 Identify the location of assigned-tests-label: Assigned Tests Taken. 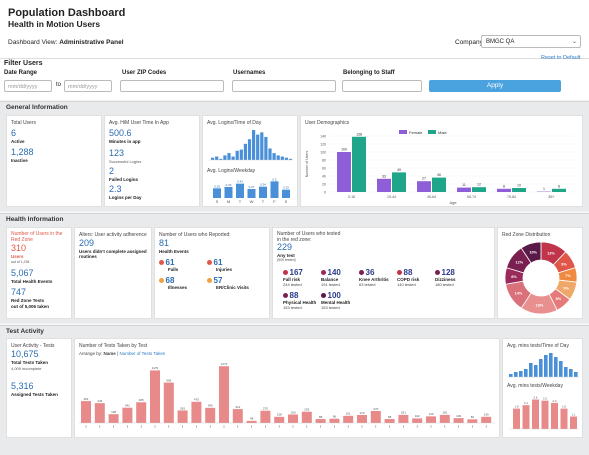
(34, 394).